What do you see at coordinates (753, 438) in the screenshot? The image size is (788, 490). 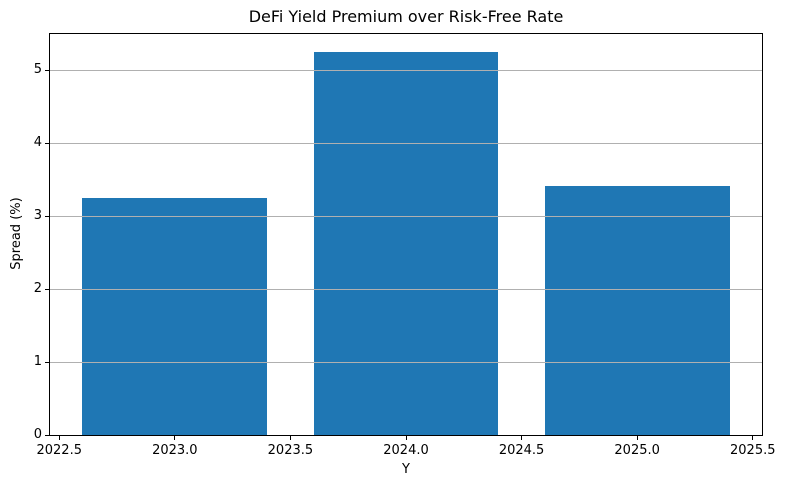 I see `x-tick-mark-2025.5` at bounding box center [753, 438].